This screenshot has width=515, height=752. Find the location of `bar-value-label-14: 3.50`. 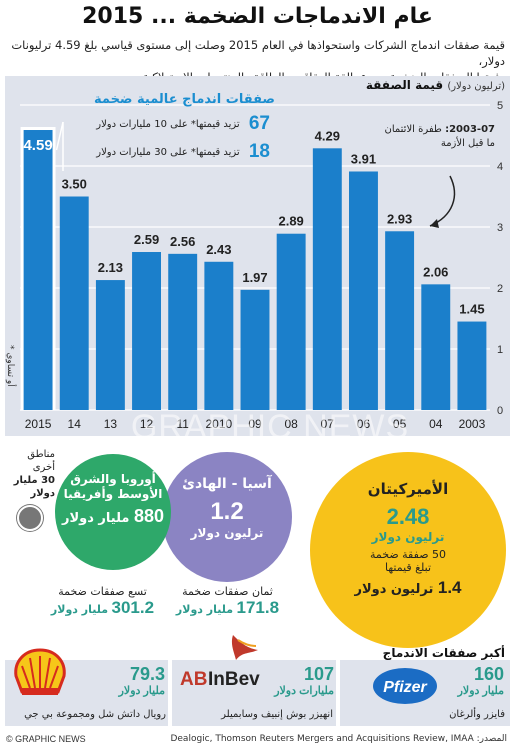

bar-value-label-14: 3.50 is located at coordinates (74, 184).